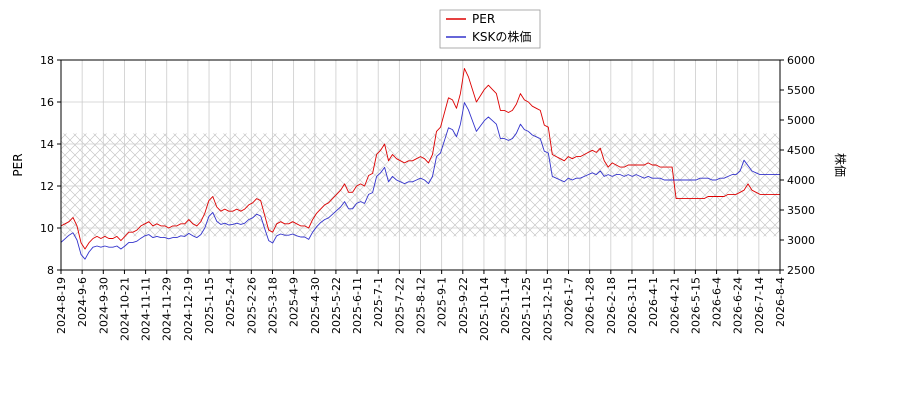 Image resolution: width=900 pixels, height=400 pixels. What do you see at coordinates (357, 305) in the screenshot?
I see `x-tick-label: 2025-6-11` at bounding box center [357, 305].